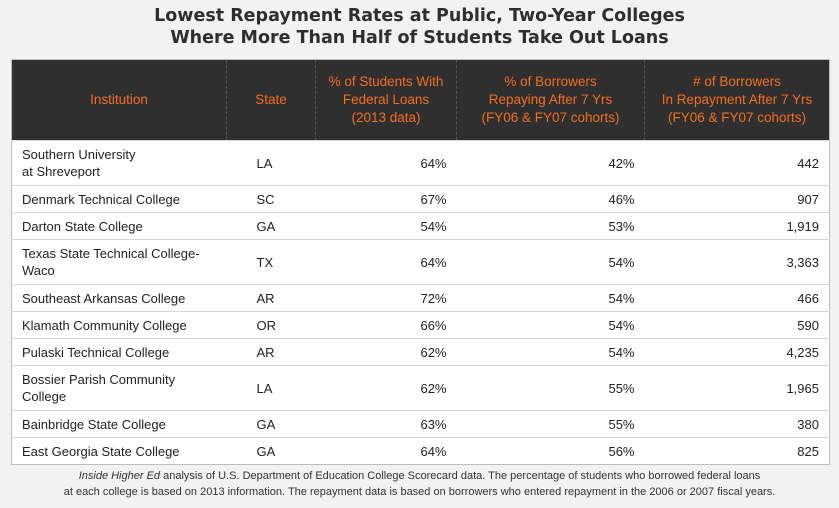 This screenshot has width=839, height=508. I want to click on cell-pct-loans: 54%, so click(386, 226).